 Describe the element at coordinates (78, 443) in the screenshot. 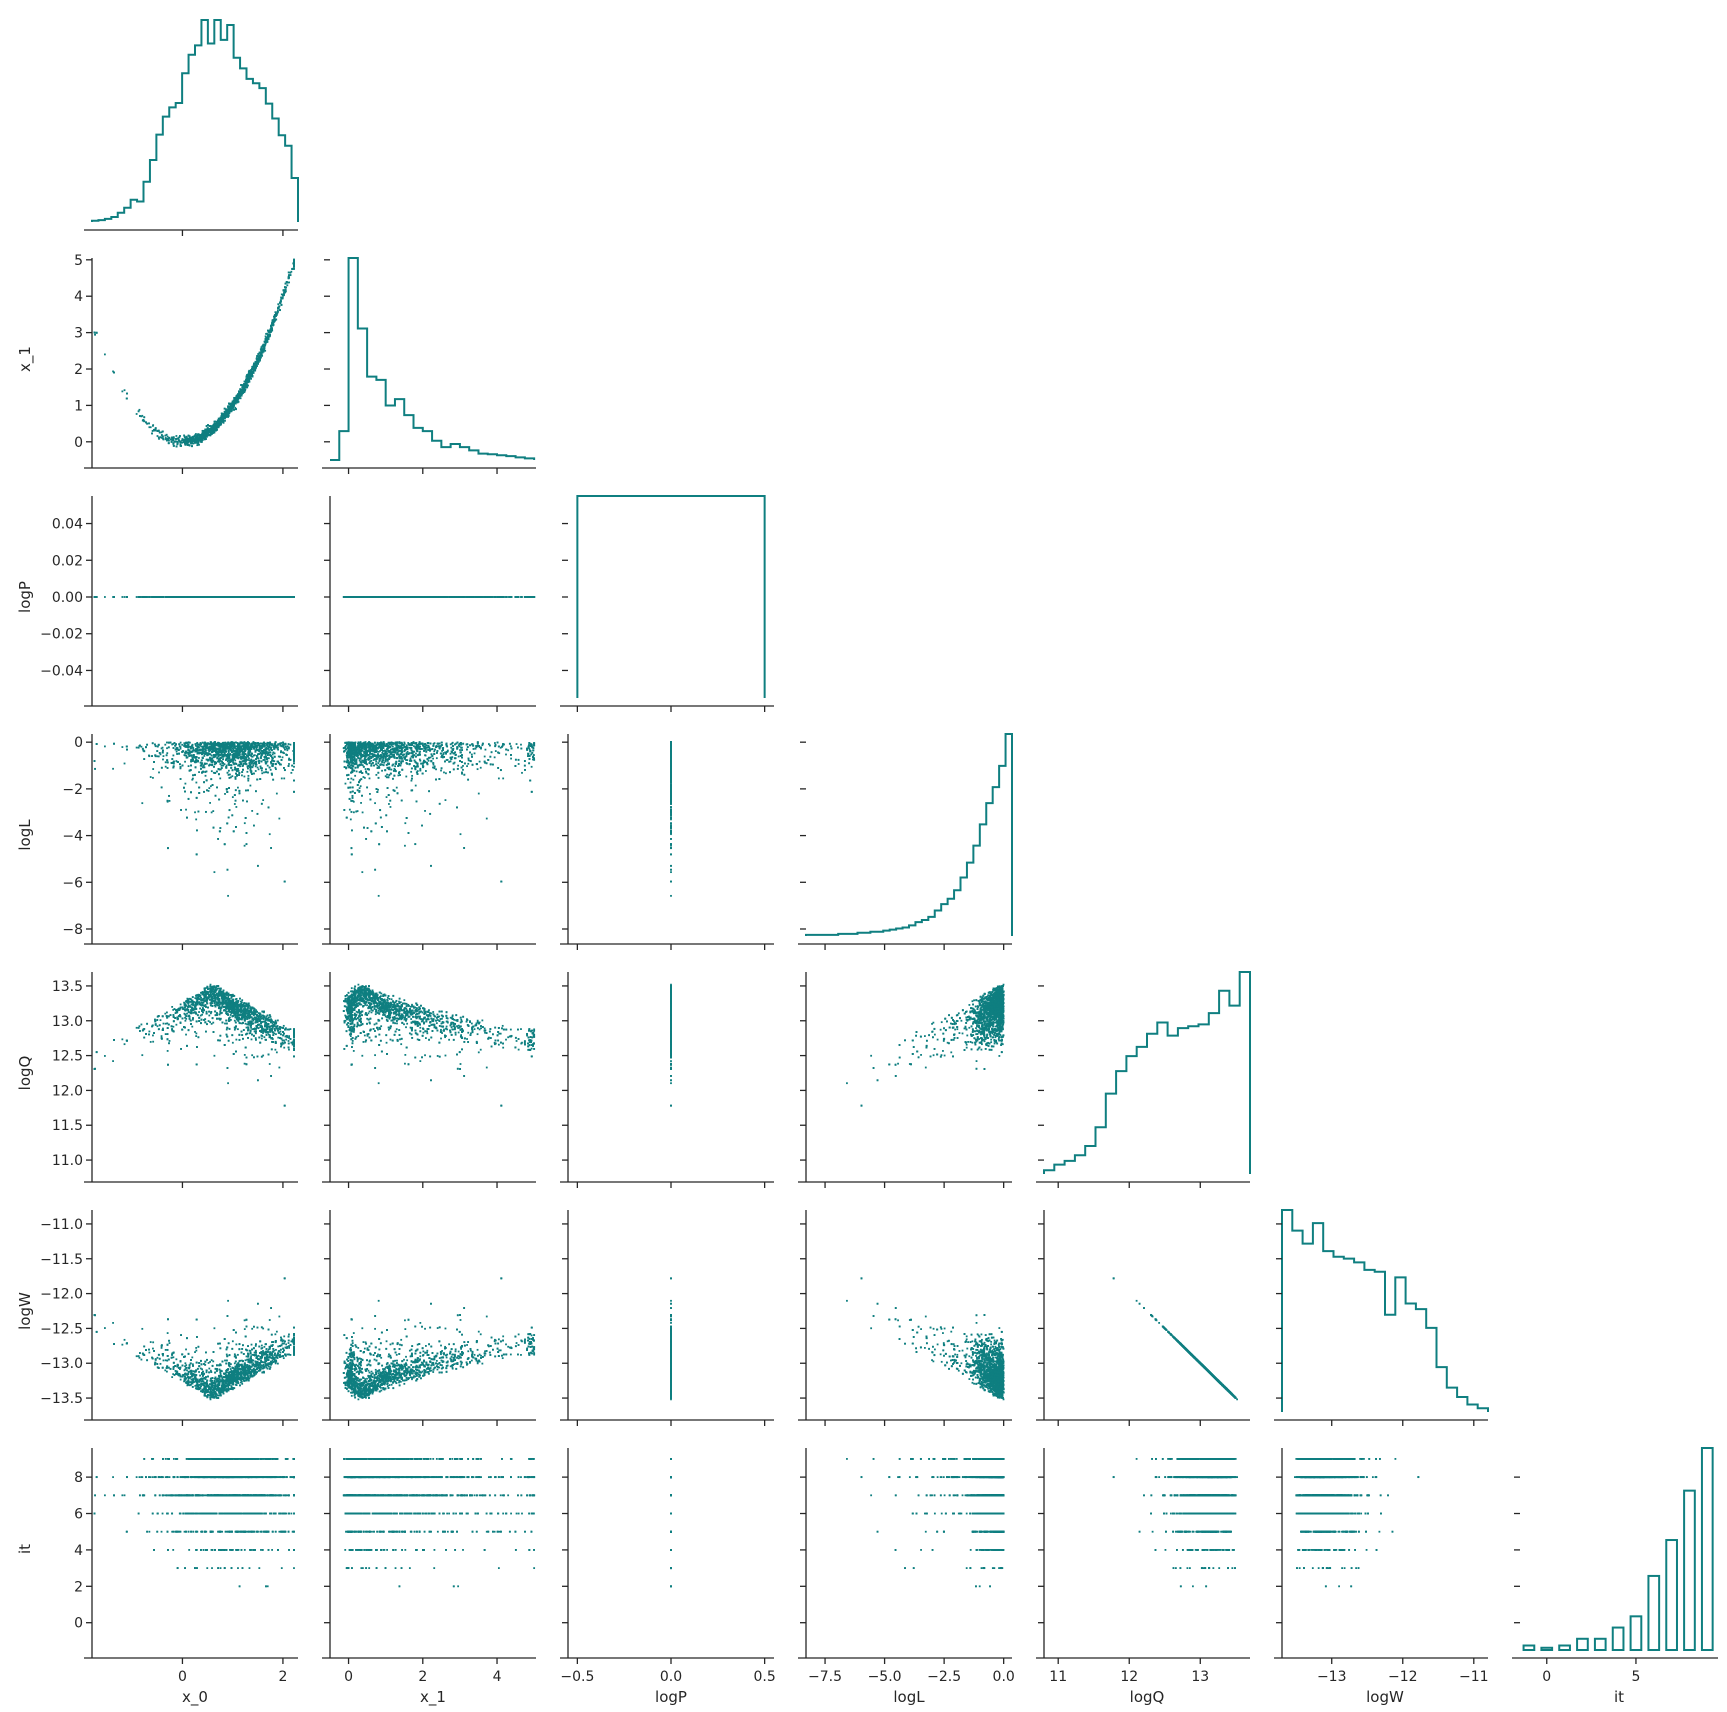

I see `y-tick-label: 0` at that location.